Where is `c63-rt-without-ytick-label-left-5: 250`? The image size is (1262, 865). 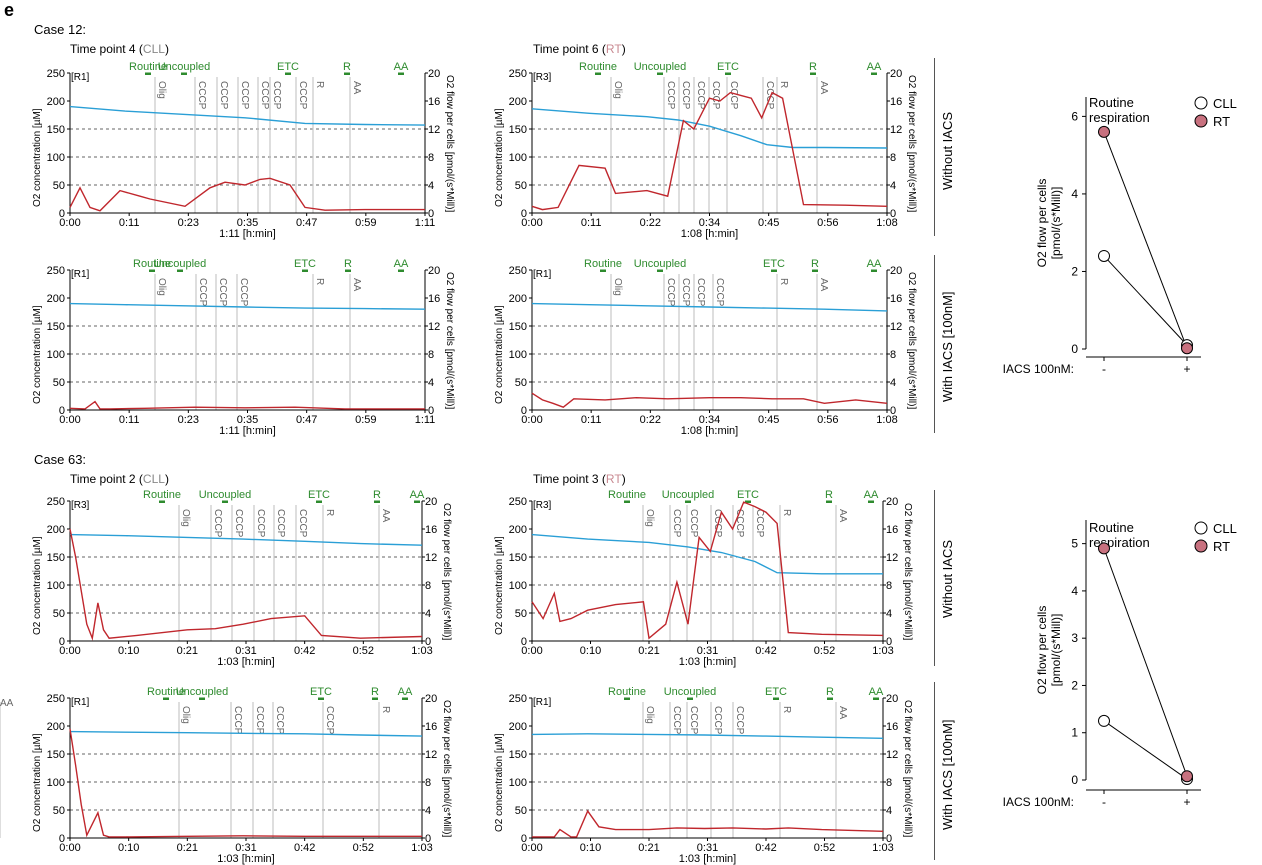
c63-rt-without-ytick-label-left-5: 250 is located at coordinates (518, 502).